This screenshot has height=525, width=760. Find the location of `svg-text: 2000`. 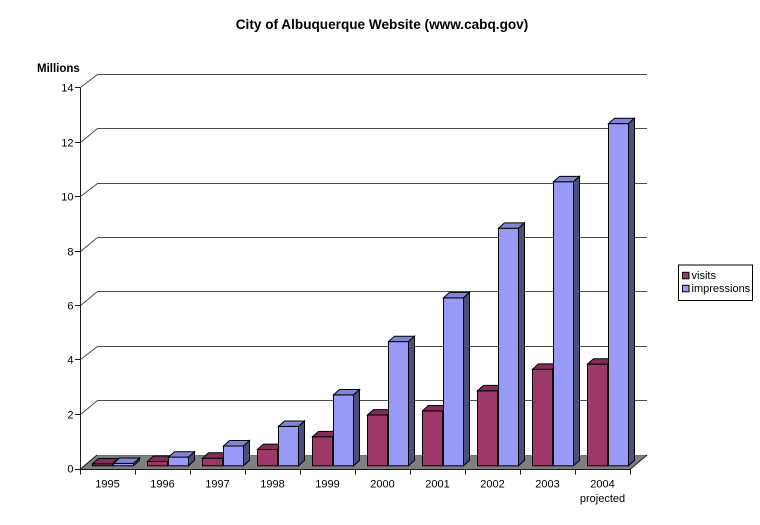

svg-text: 2000 is located at coordinates (382, 485).